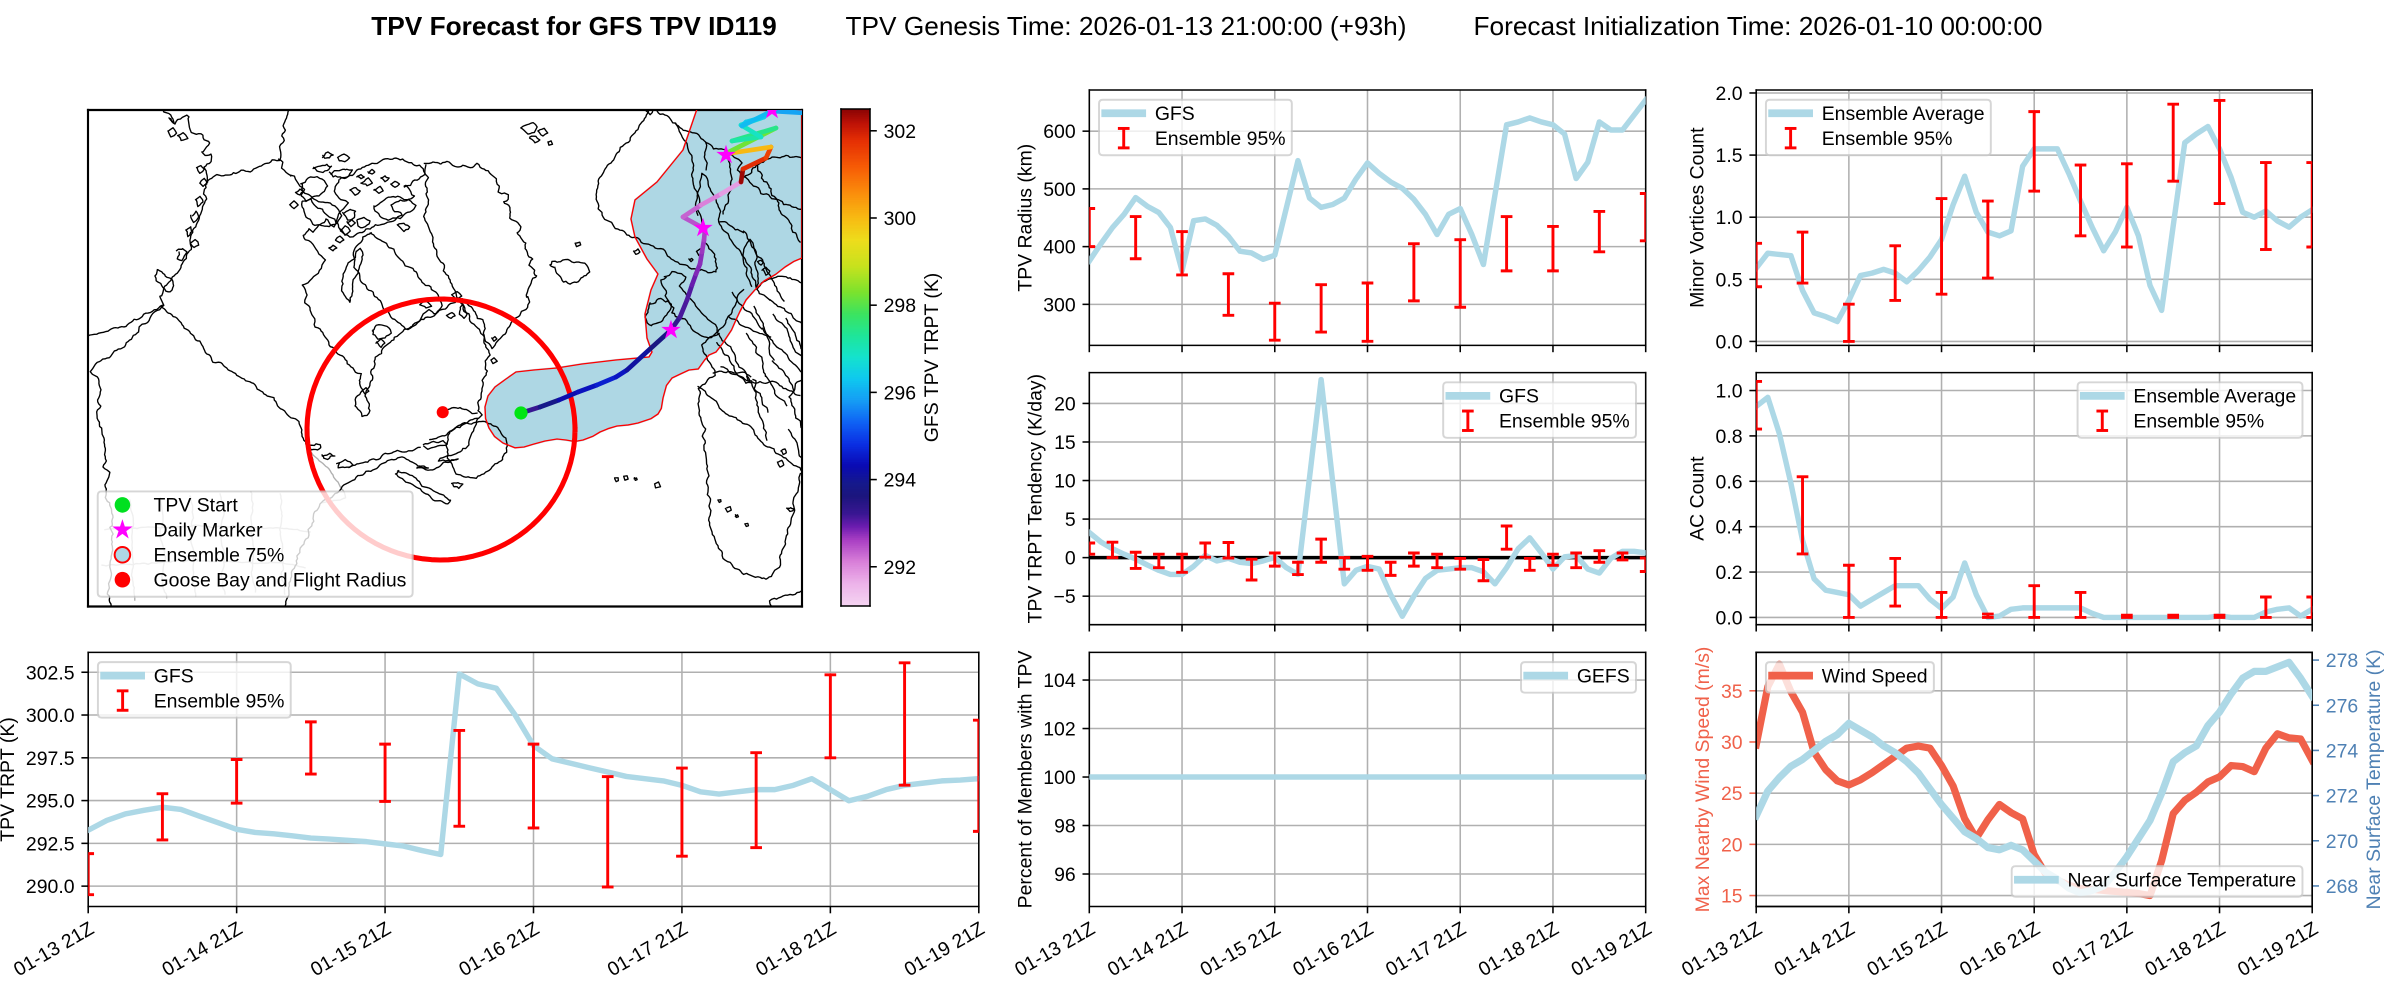  What do you see at coordinates (1603, 676) in the screenshot?
I see `svg-text: GEFS` at bounding box center [1603, 676].